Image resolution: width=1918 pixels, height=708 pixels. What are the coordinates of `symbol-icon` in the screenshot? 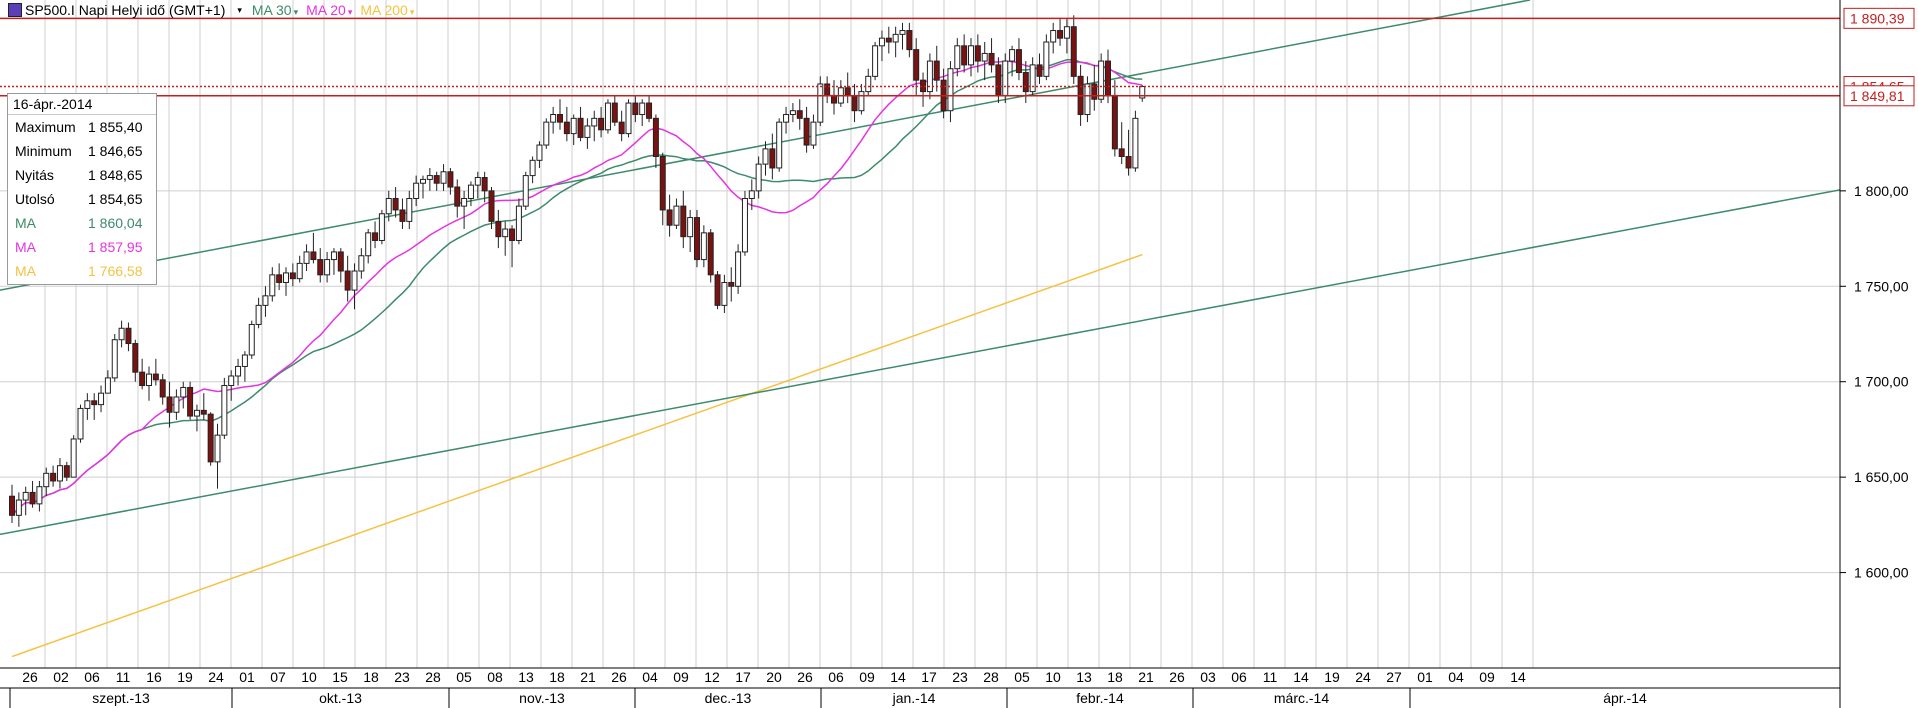 It's located at (15, 10).